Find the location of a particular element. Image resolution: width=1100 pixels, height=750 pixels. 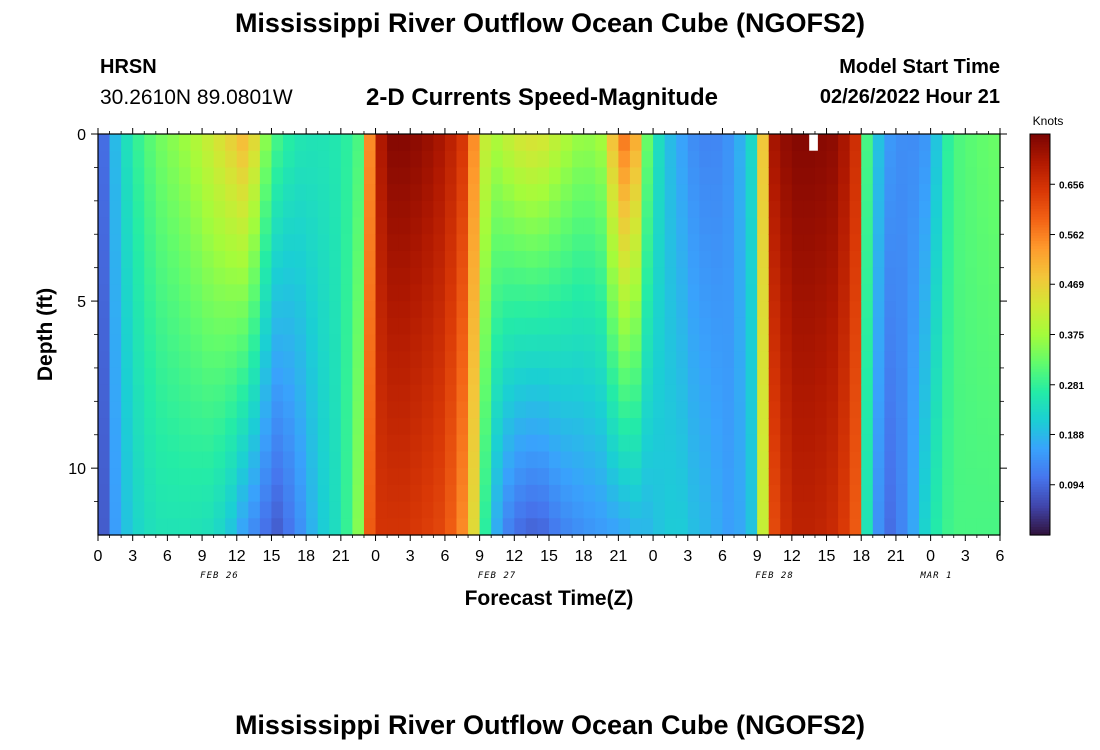

x-tick-label: 0 is located at coordinates (375, 556).